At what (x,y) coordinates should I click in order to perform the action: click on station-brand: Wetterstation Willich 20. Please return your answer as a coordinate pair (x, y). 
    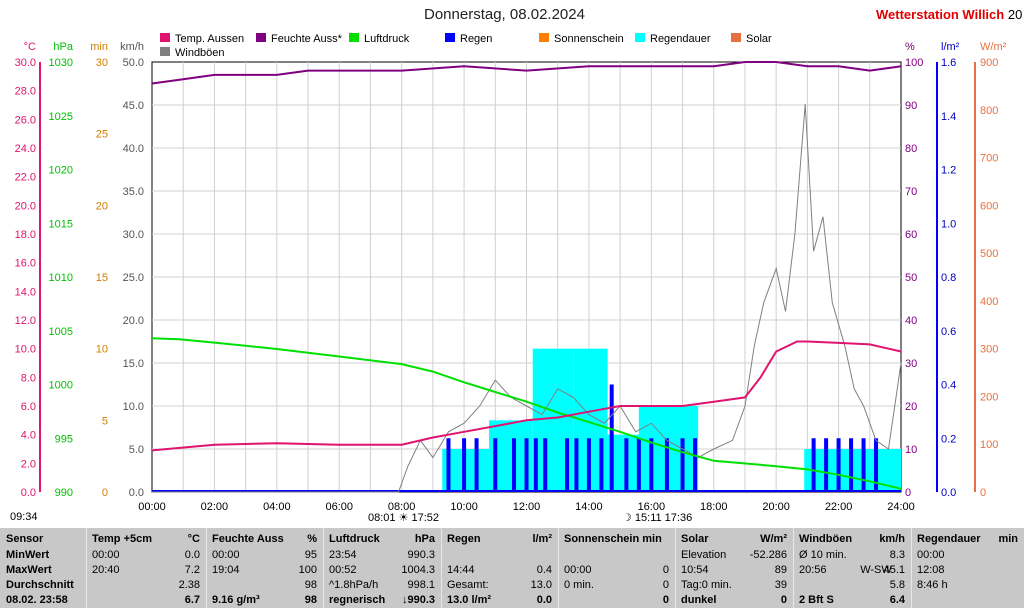
    Looking at the image, I should click on (949, 14).